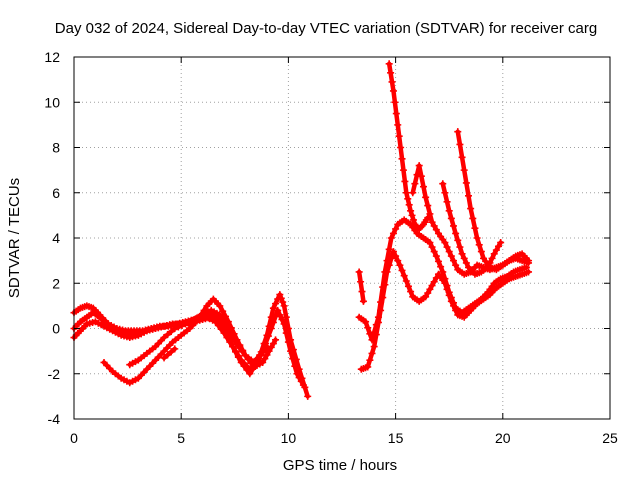 The height and width of the screenshot is (480, 640). I want to click on x-tick-label: 15, so click(396, 438).